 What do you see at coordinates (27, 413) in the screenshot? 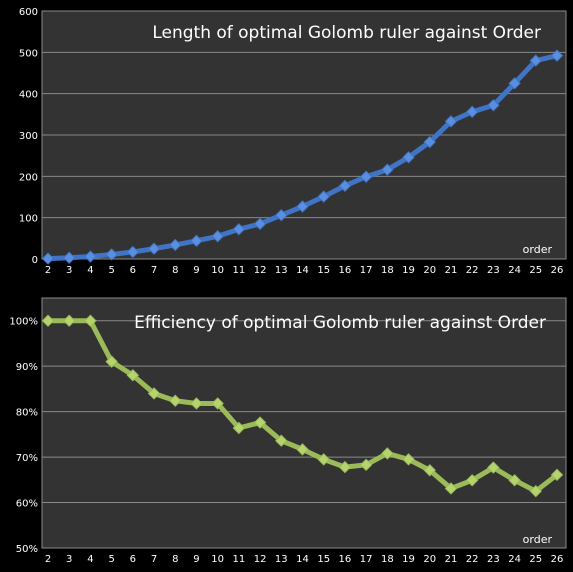
I see `efficiency-y-tick-label: 80%` at bounding box center [27, 413].